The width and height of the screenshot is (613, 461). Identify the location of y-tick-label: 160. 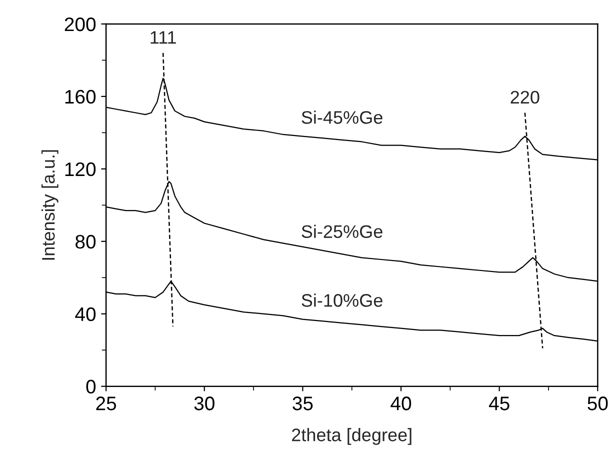
(80, 97).